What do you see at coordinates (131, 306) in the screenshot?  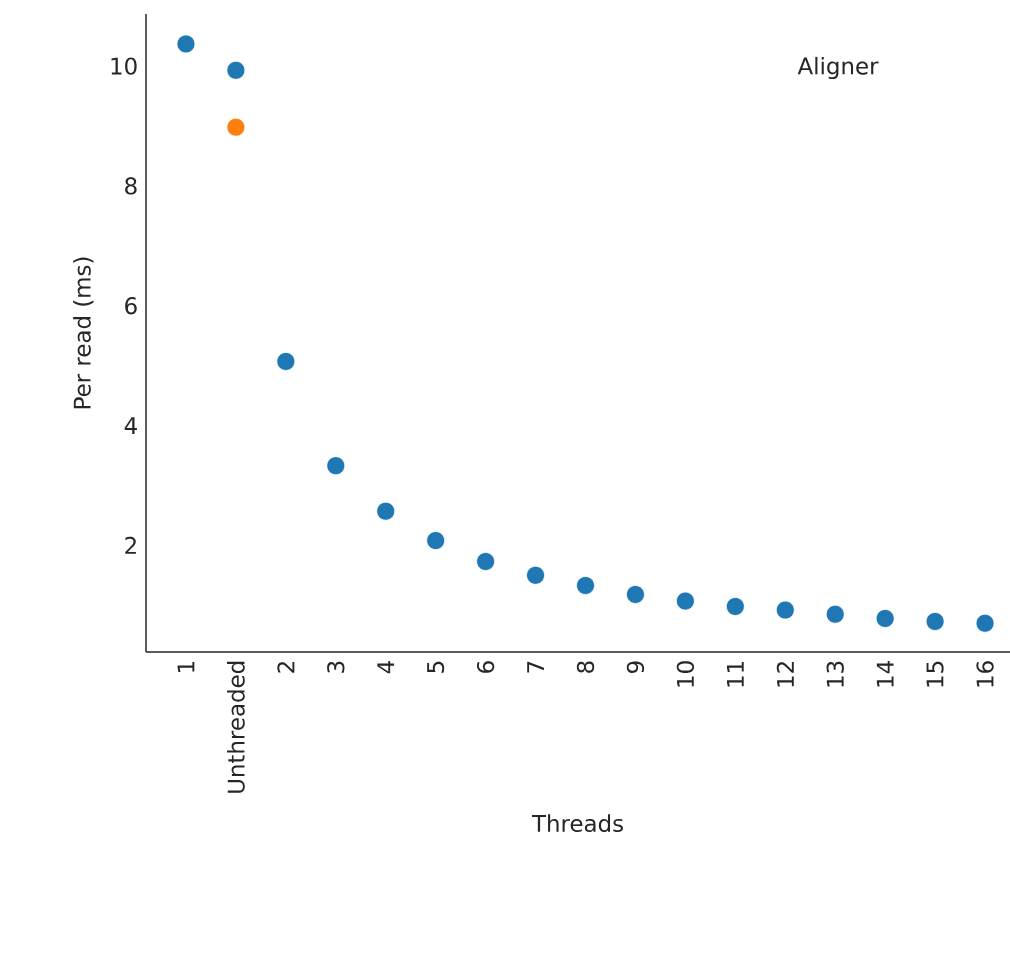 I see `y-tick-label: 6` at bounding box center [131, 306].